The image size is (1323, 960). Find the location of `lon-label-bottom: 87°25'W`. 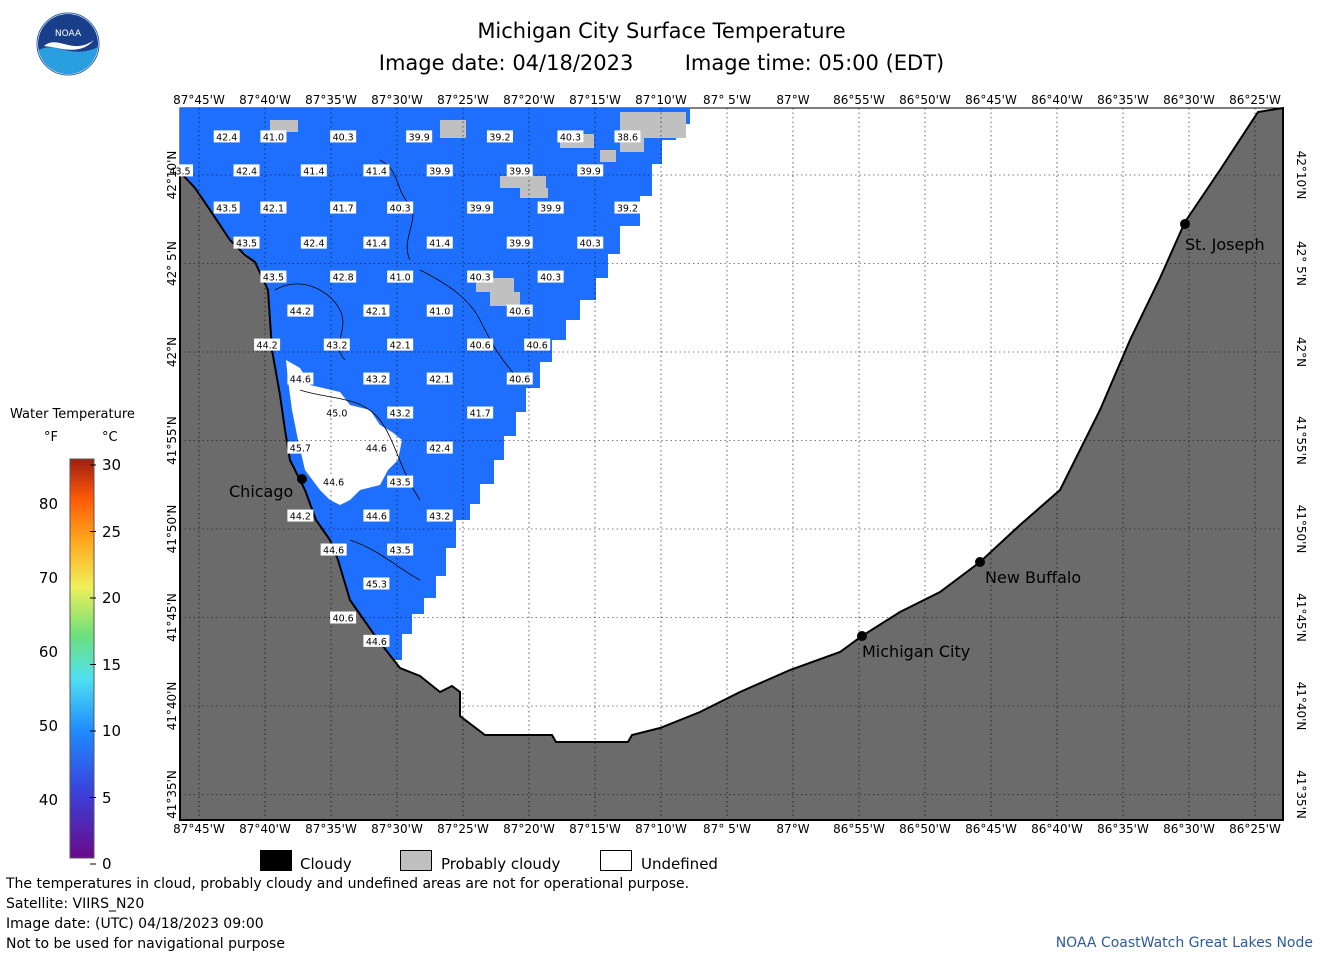

lon-label-bottom: 87°25'W is located at coordinates (463, 829).